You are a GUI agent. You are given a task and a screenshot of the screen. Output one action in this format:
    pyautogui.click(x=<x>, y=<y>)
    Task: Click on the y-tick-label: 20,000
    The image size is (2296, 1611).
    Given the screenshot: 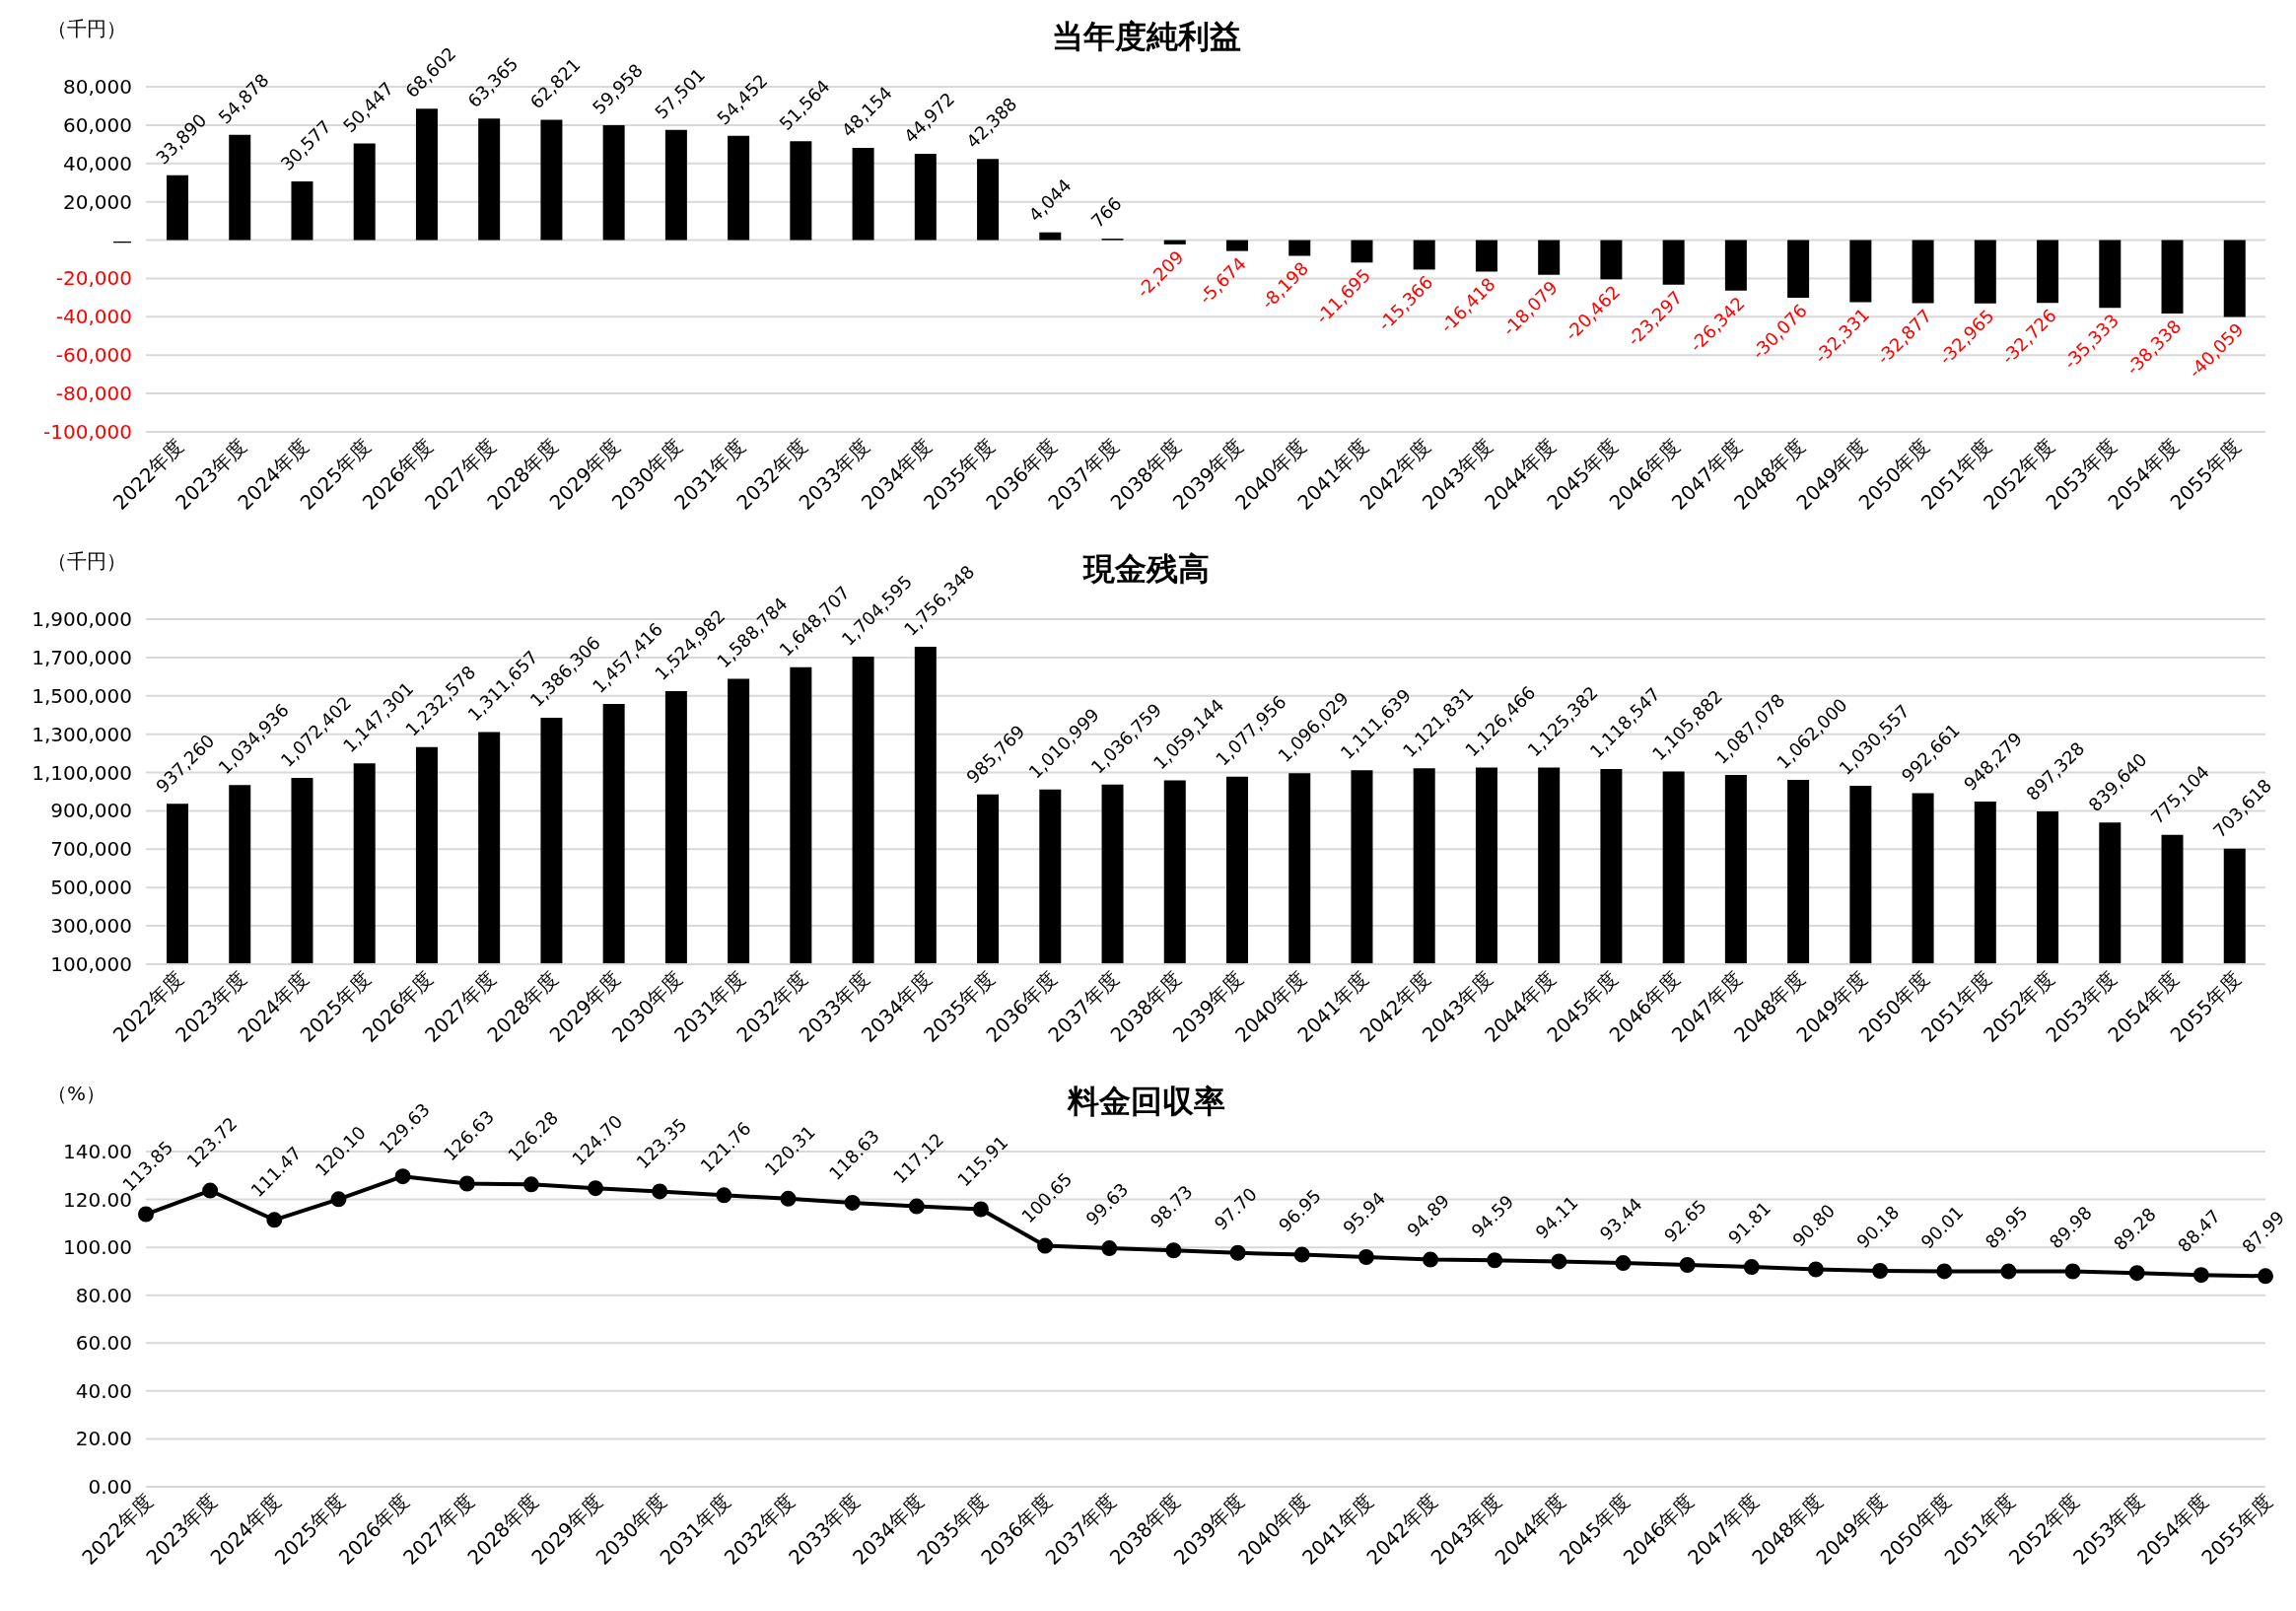 What is the action you would take?
    pyautogui.click(x=97, y=201)
    